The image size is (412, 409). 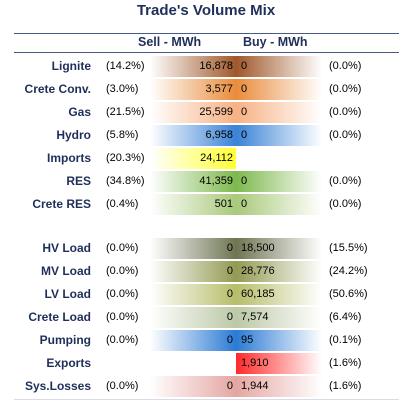 I want to click on buy-bar: 28,776, so click(x=279, y=271).